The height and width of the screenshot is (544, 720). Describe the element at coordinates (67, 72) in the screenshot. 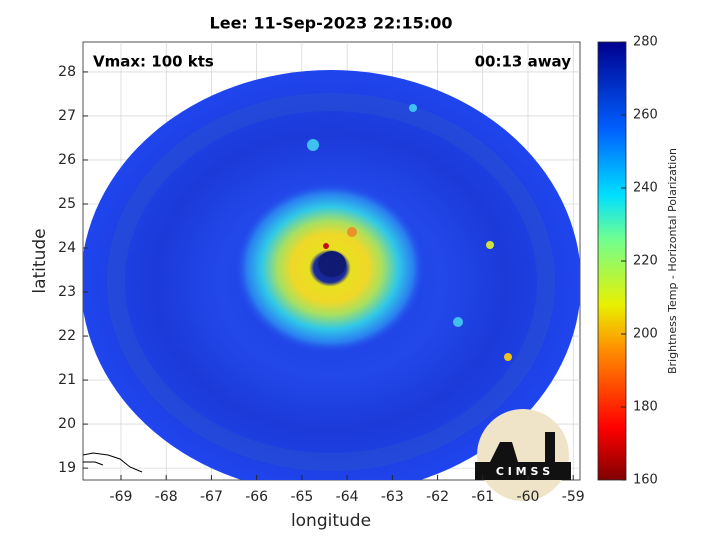

I see `y-tick-label: 28` at that location.